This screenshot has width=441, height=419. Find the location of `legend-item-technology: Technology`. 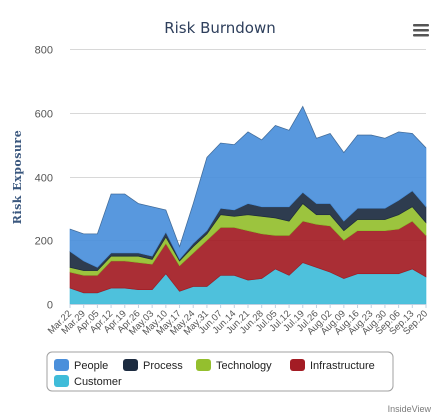

legend-item-technology: Technology is located at coordinates (234, 365).